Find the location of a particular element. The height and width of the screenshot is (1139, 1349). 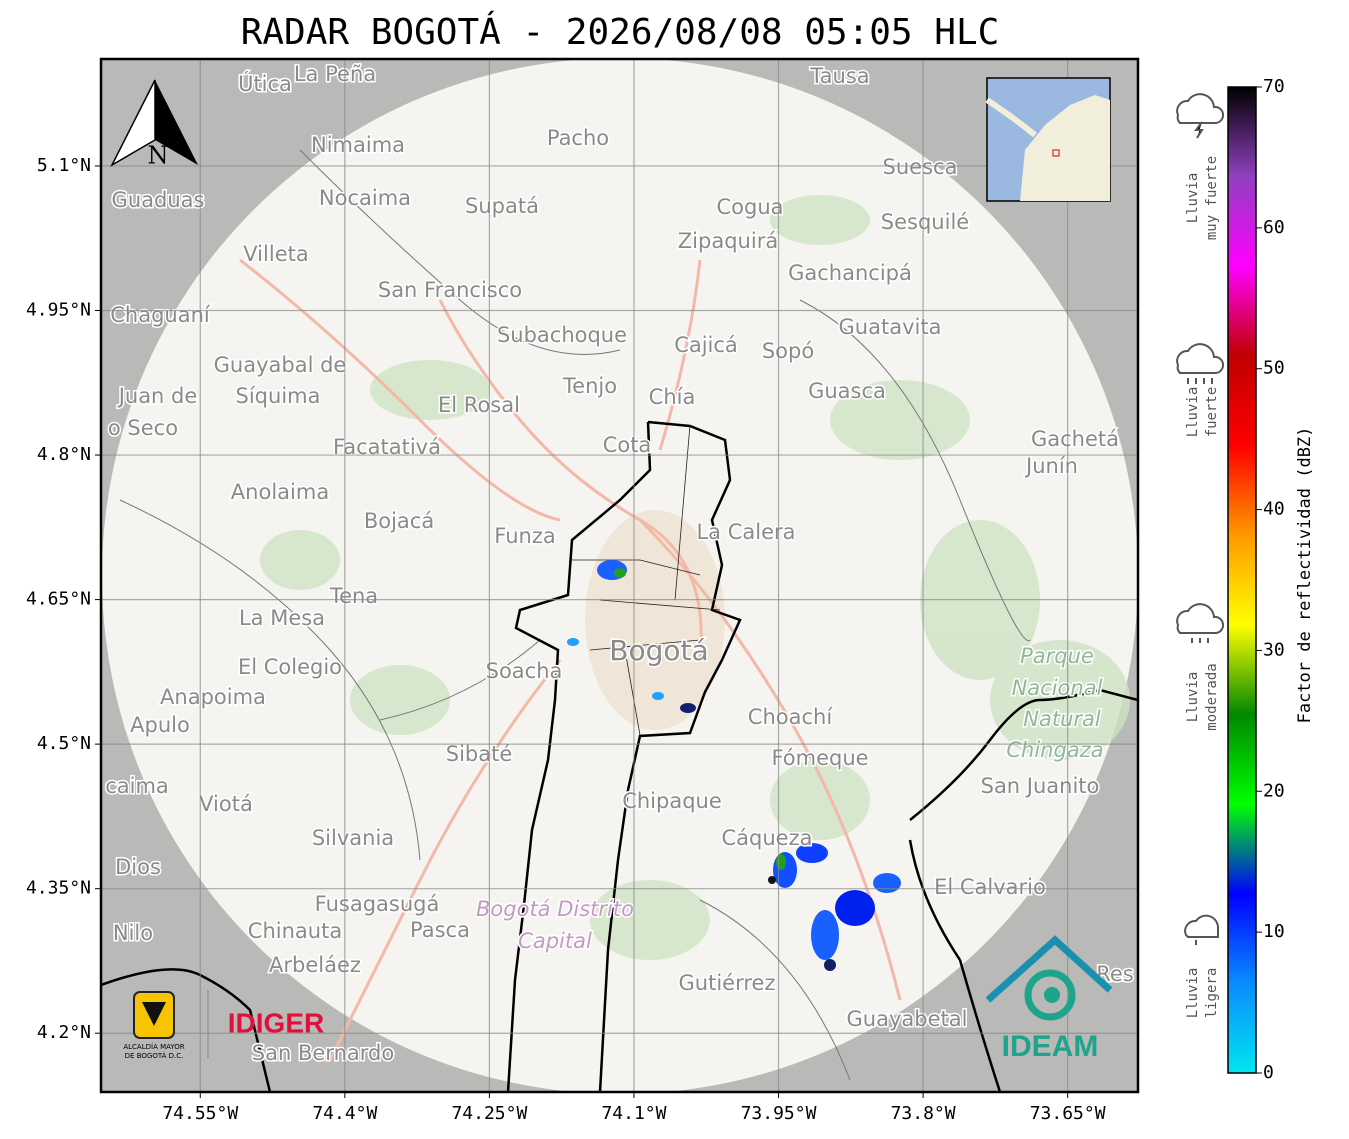

place-label: Fómeque is located at coordinates (819, 758).